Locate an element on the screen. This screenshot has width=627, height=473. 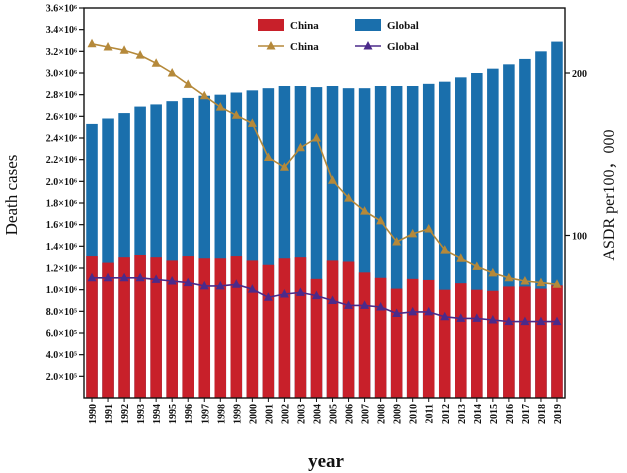
point-china-2006 is located at coordinates (349, 197).